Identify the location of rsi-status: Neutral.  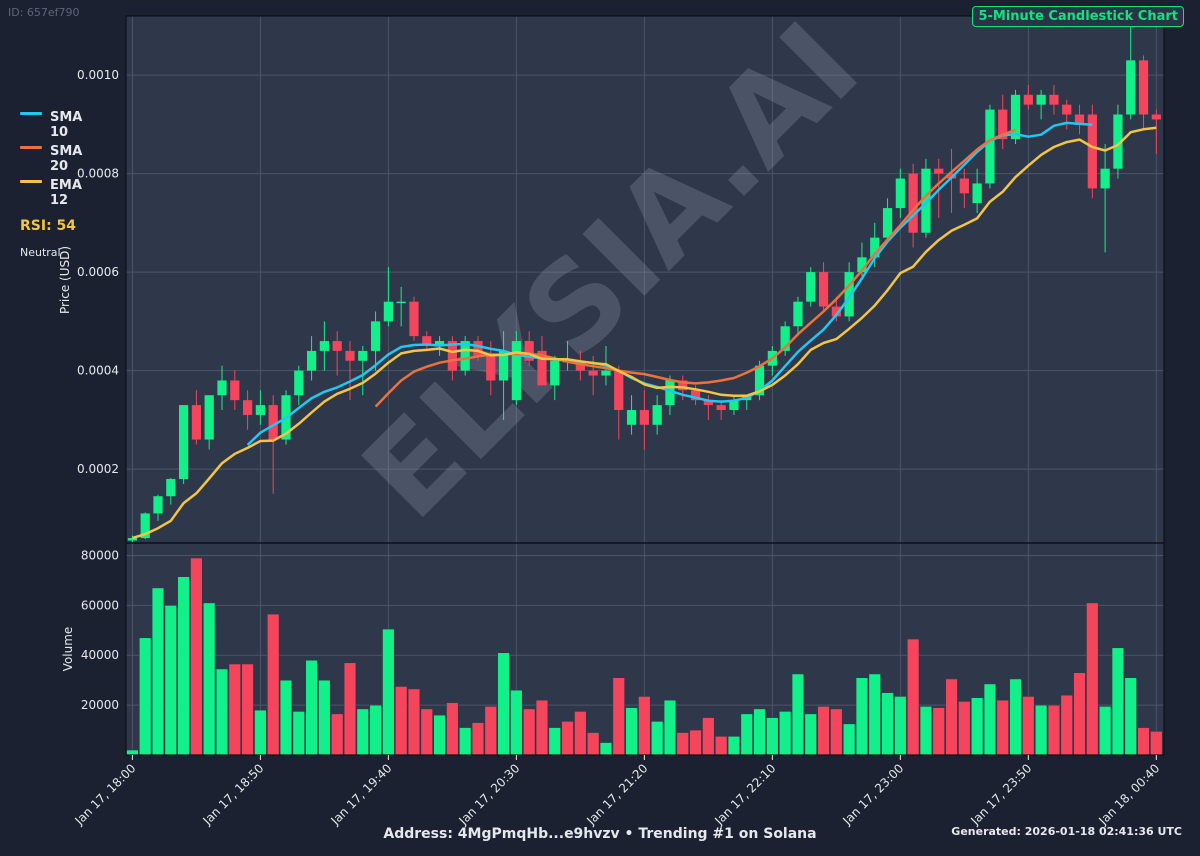
(40, 252).